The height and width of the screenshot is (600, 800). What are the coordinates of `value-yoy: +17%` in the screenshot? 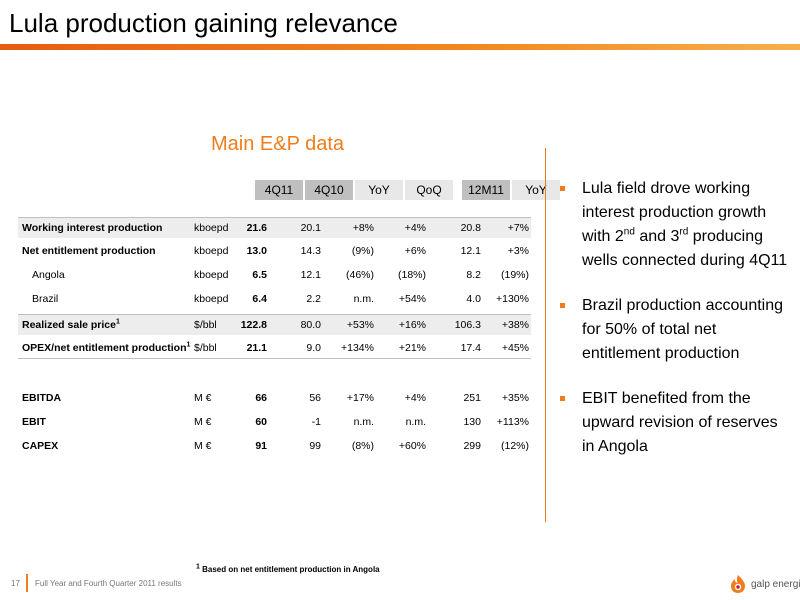 It's located at (360, 398).